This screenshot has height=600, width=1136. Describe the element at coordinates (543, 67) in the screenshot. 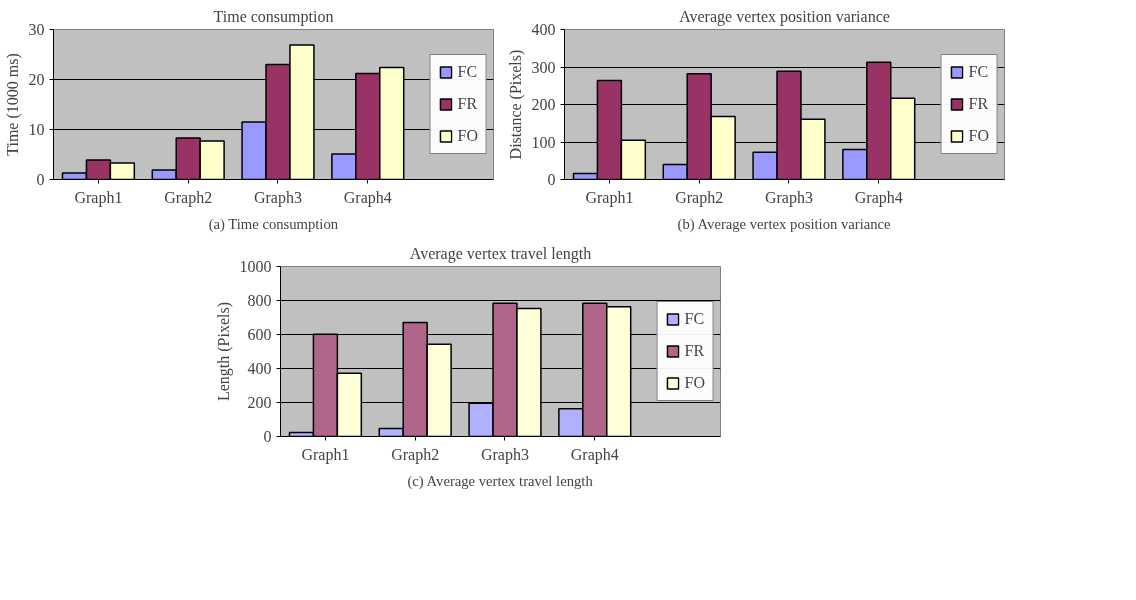

I see `y-tick-label: 300` at that location.